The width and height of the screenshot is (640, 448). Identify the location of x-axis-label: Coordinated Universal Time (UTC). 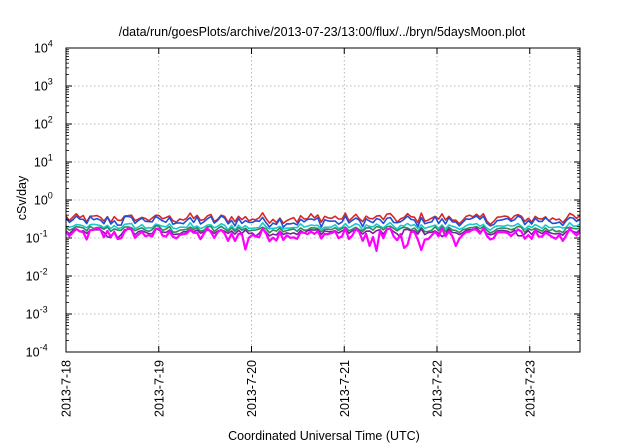
(324, 436).